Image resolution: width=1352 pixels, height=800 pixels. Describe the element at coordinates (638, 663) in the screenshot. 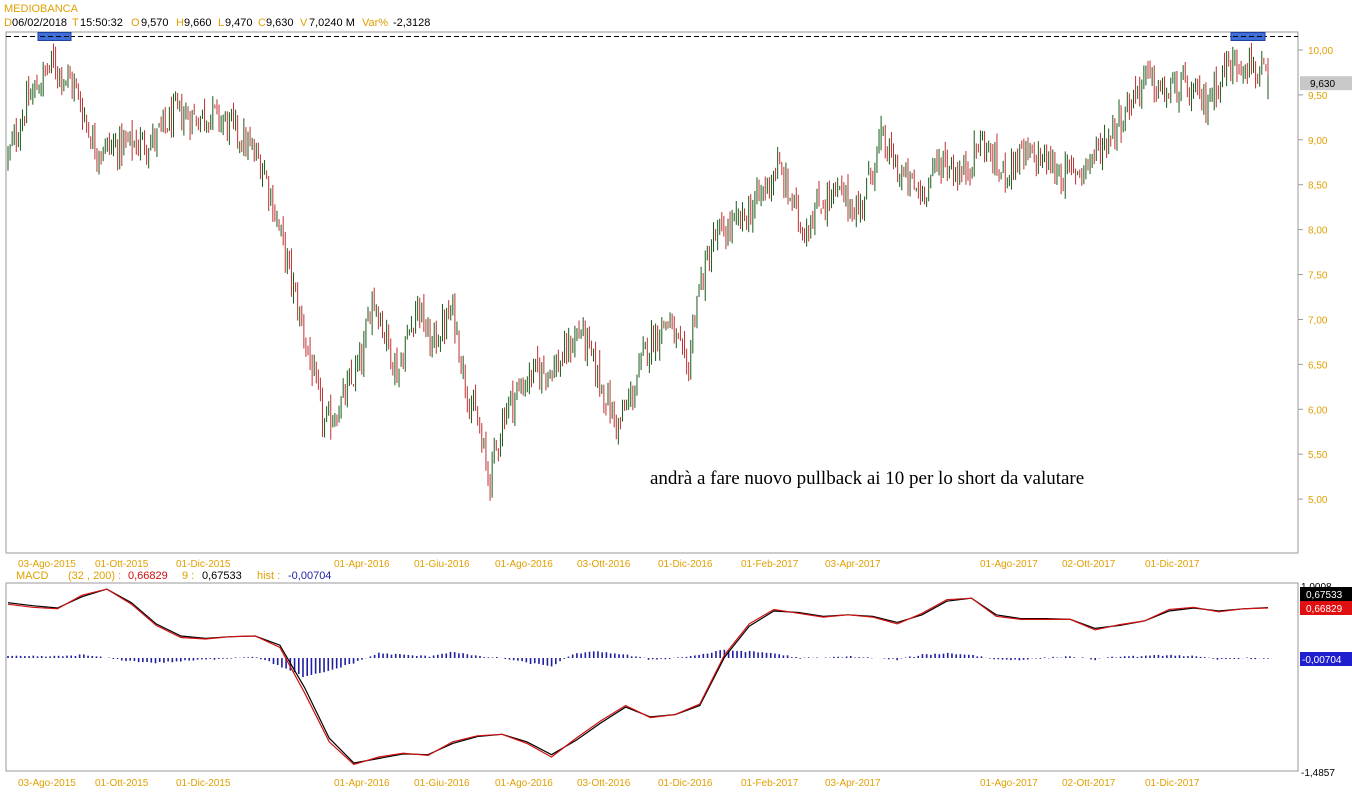

I see `macd-histogram` at that location.